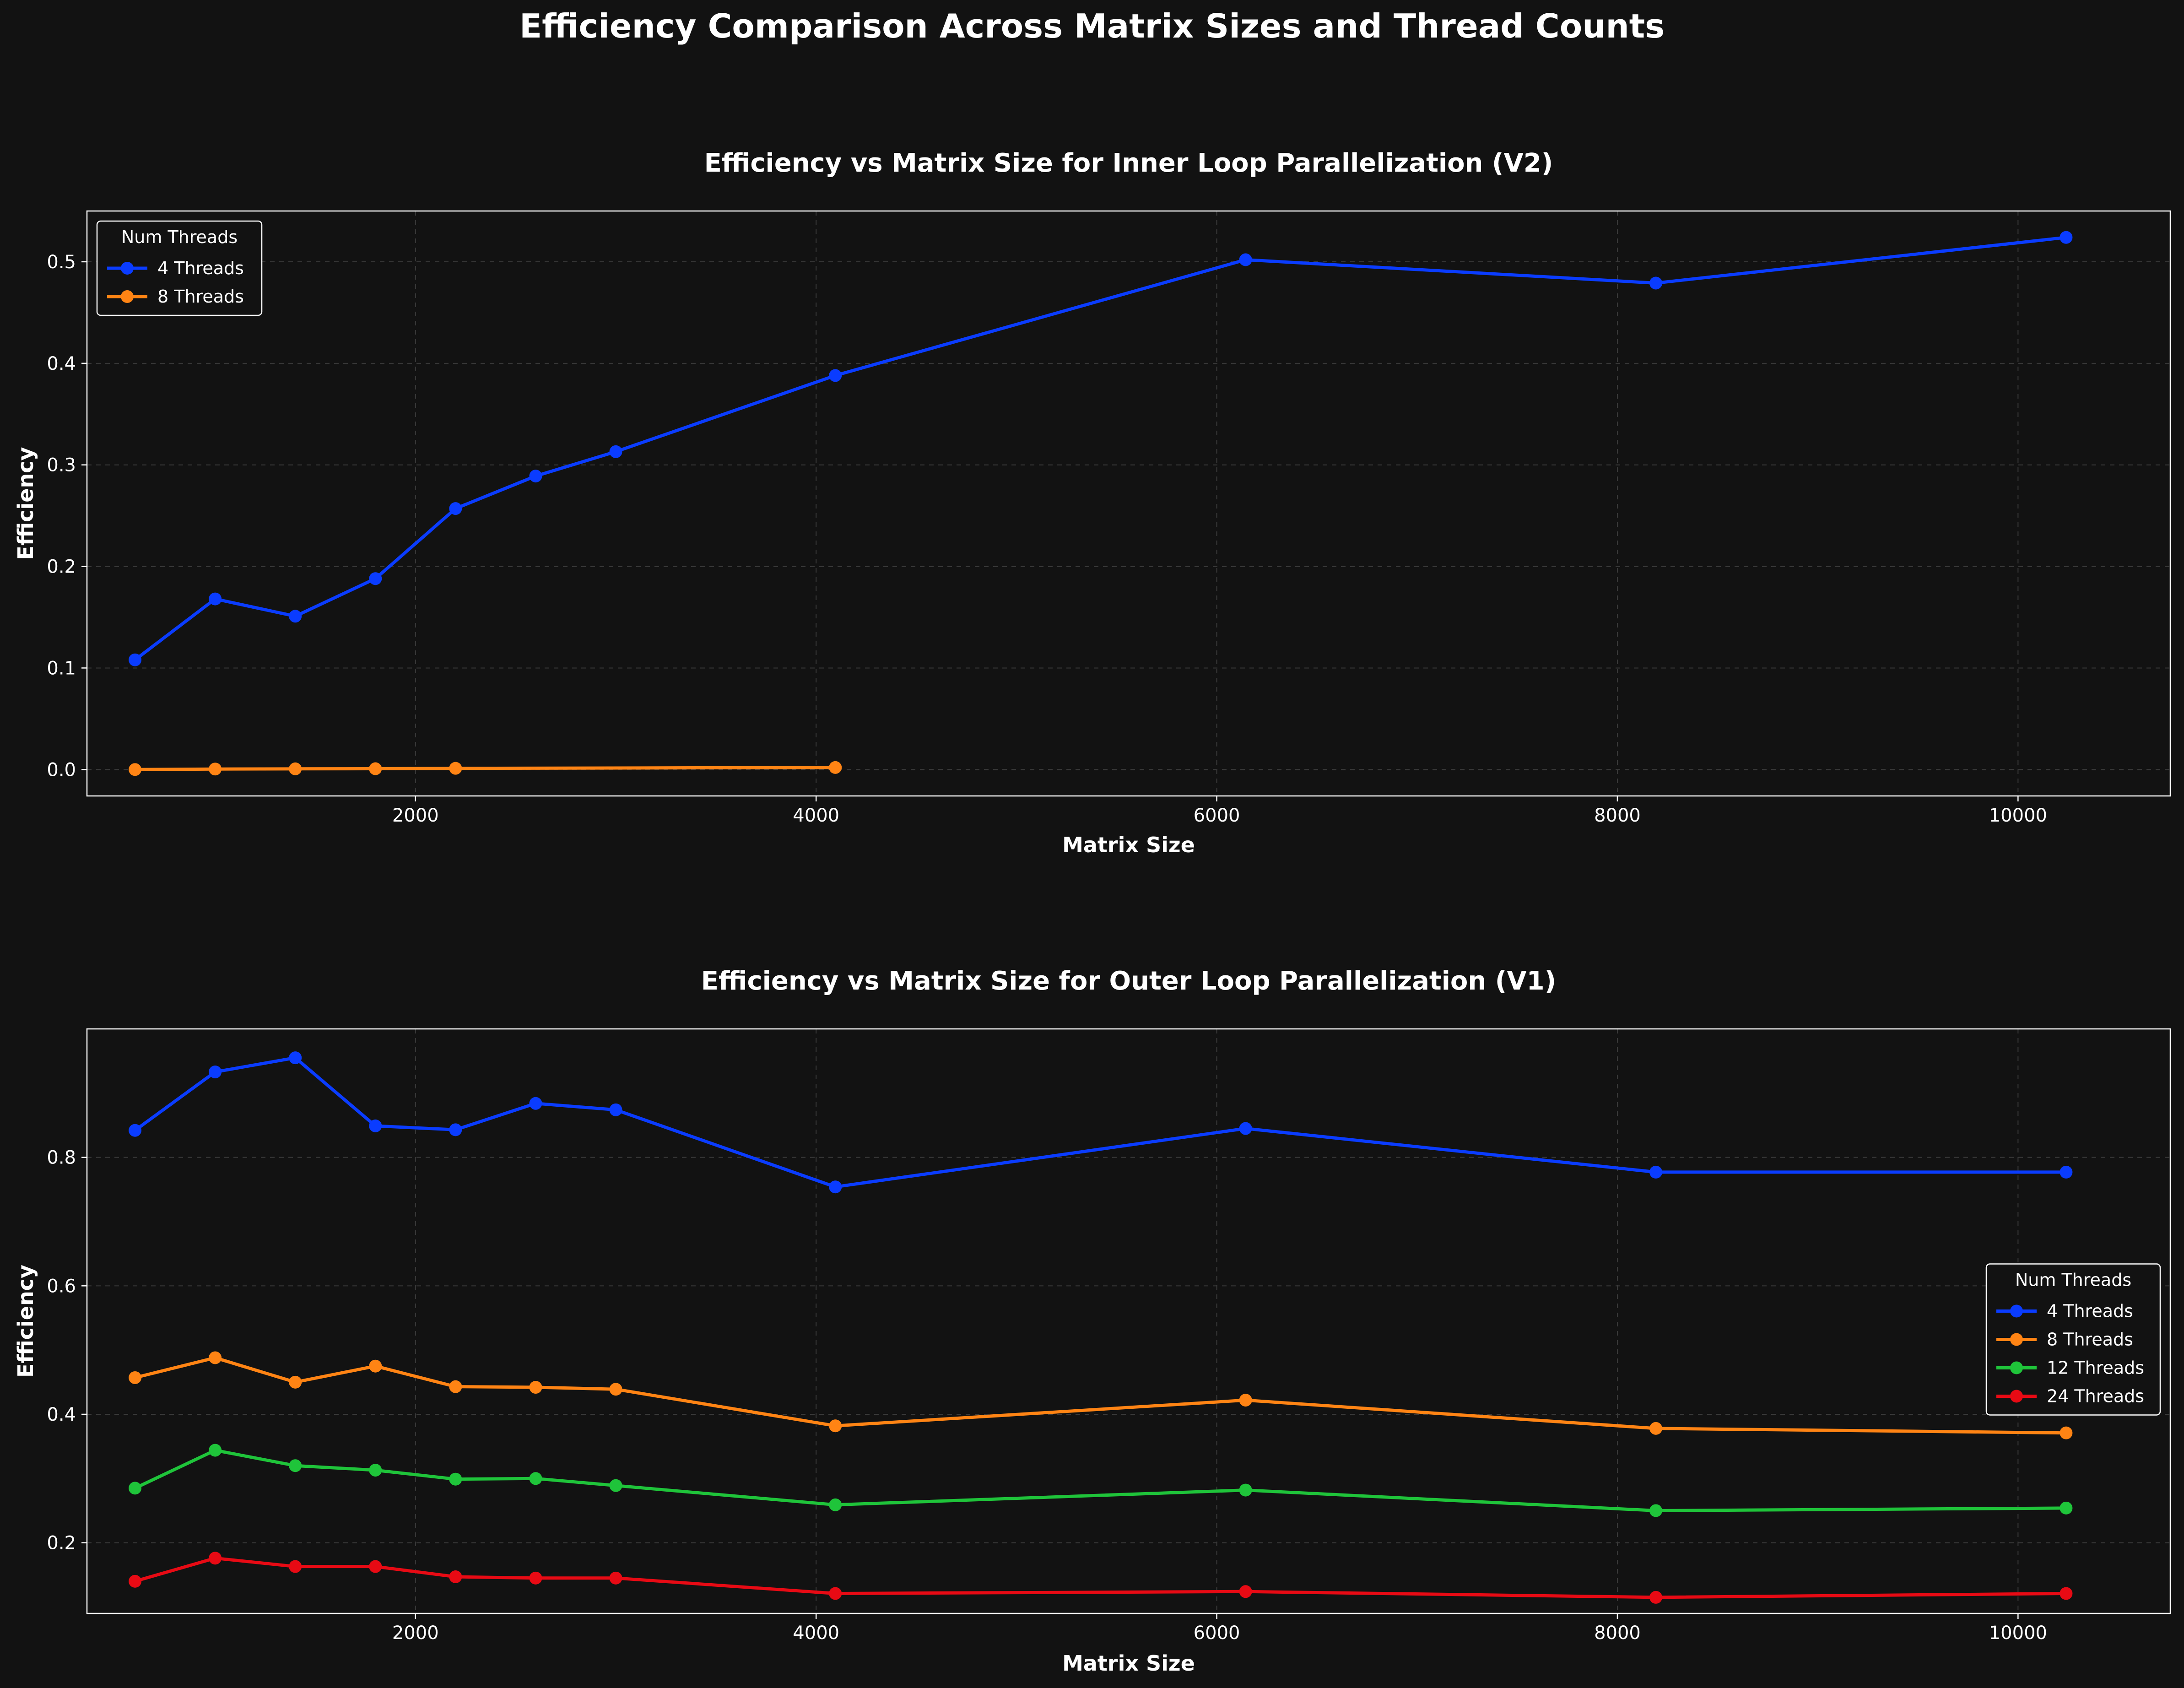 The width and height of the screenshot is (2184, 1688). I want to click on legend-entry: 24 Threads, so click(2070, 1396).